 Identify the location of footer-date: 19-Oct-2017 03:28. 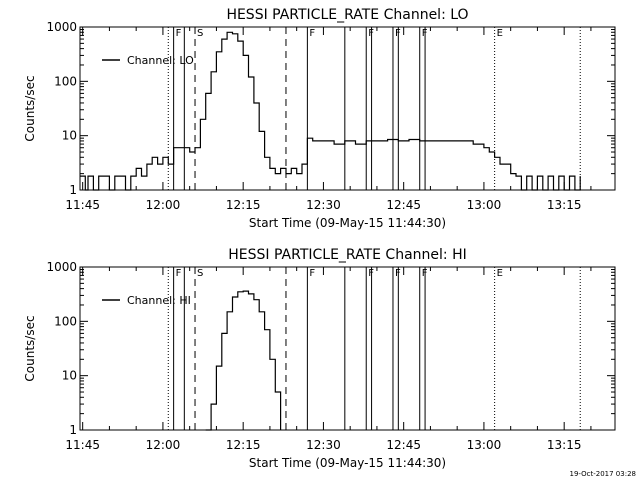
(603, 474).